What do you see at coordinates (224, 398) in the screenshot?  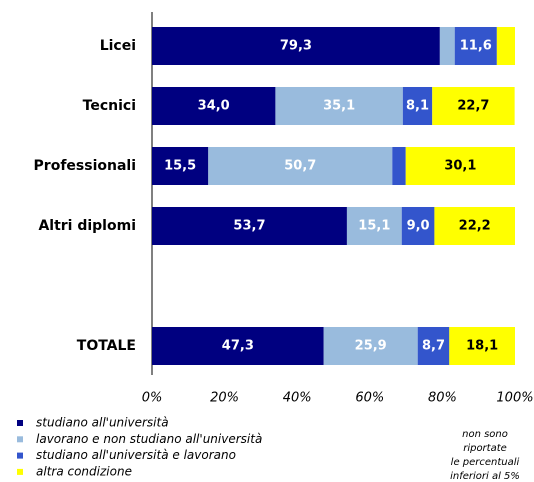 I see `x-tick-label: 20%` at bounding box center [224, 398].